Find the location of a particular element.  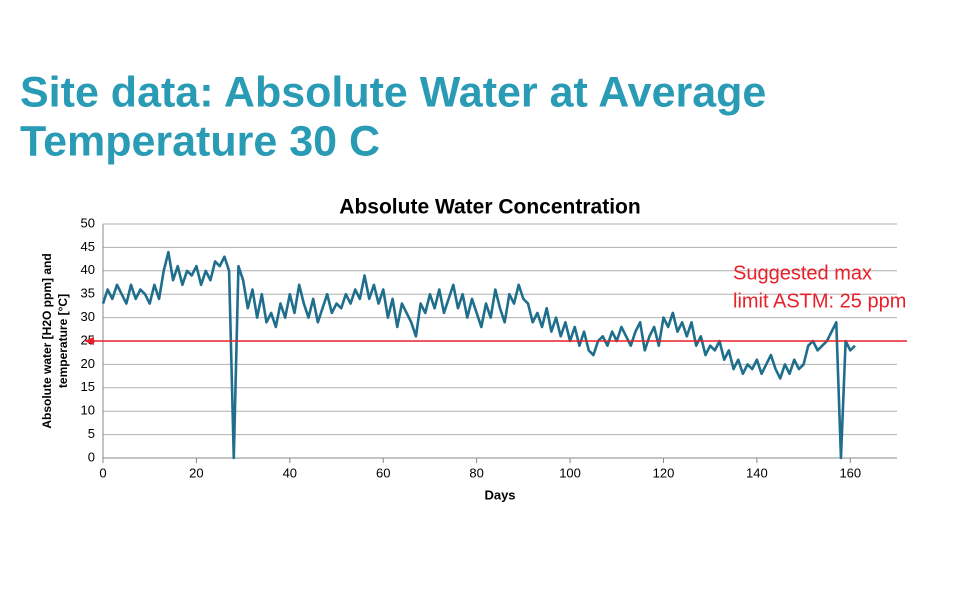

y-tick-label: 0 is located at coordinates (91, 456).